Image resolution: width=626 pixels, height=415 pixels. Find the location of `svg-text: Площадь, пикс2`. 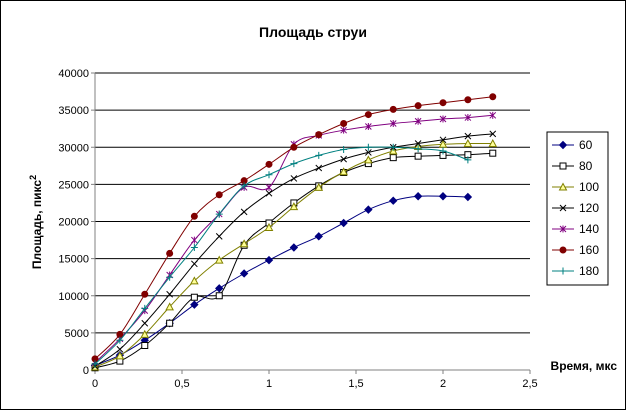

svg-text: Площадь, пикс2 is located at coordinates (36, 222).